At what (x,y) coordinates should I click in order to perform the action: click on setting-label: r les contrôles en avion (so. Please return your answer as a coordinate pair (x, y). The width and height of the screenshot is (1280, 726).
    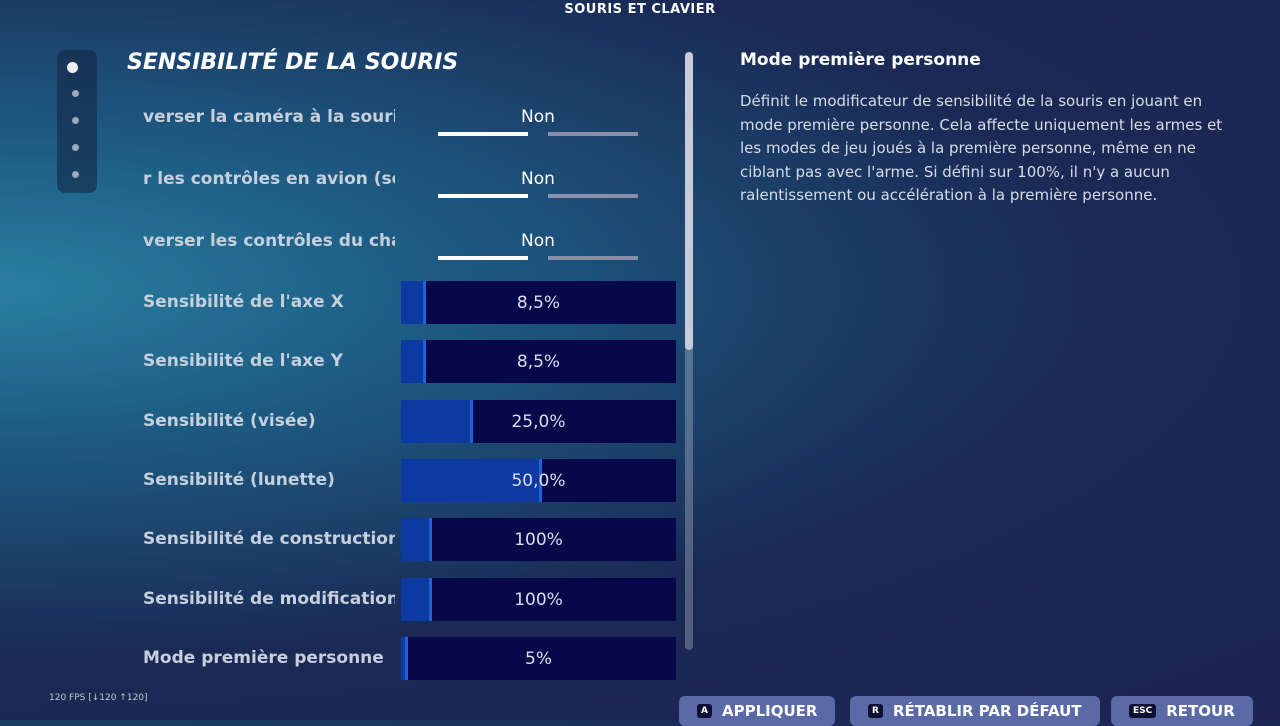
    Looking at the image, I should click on (269, 179).